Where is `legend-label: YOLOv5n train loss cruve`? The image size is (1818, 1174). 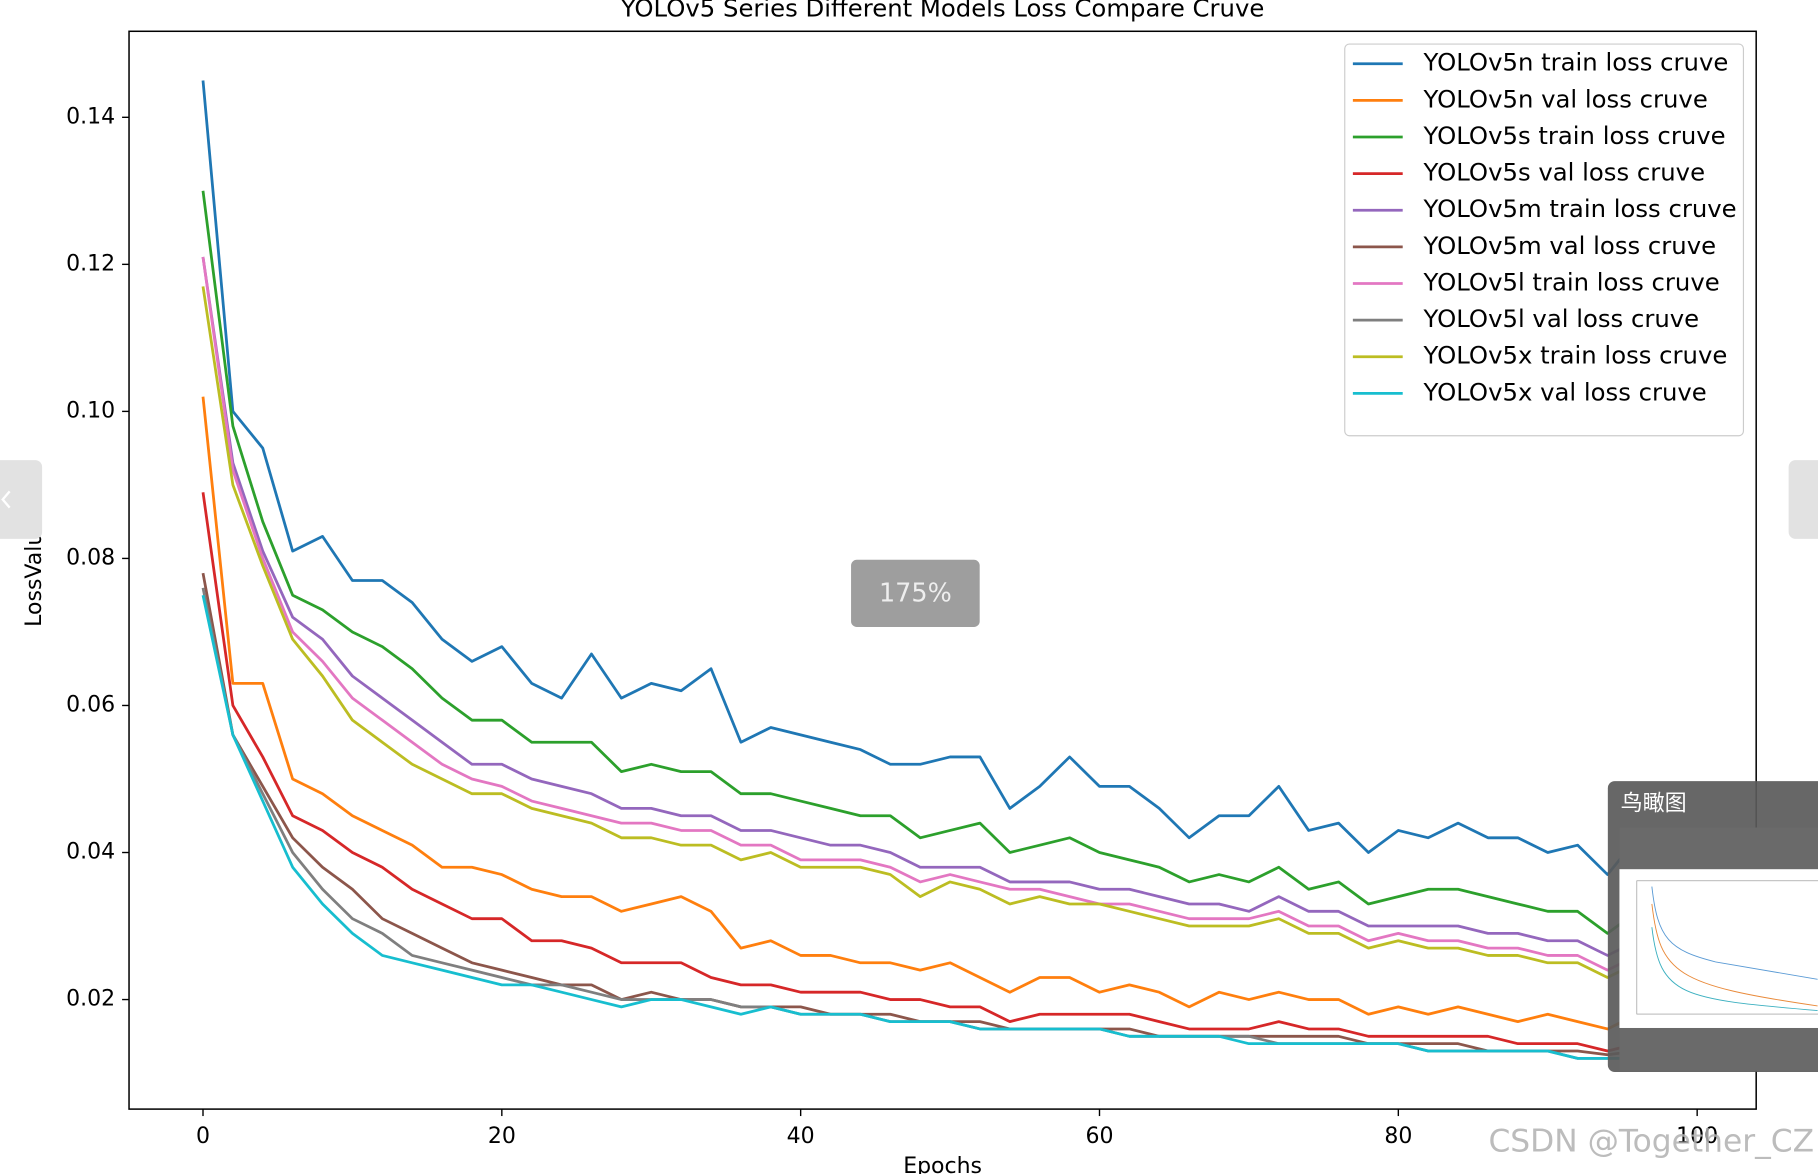 legend-label: YOLOv5n train loss cruve is located at coordinates (1576, 62).